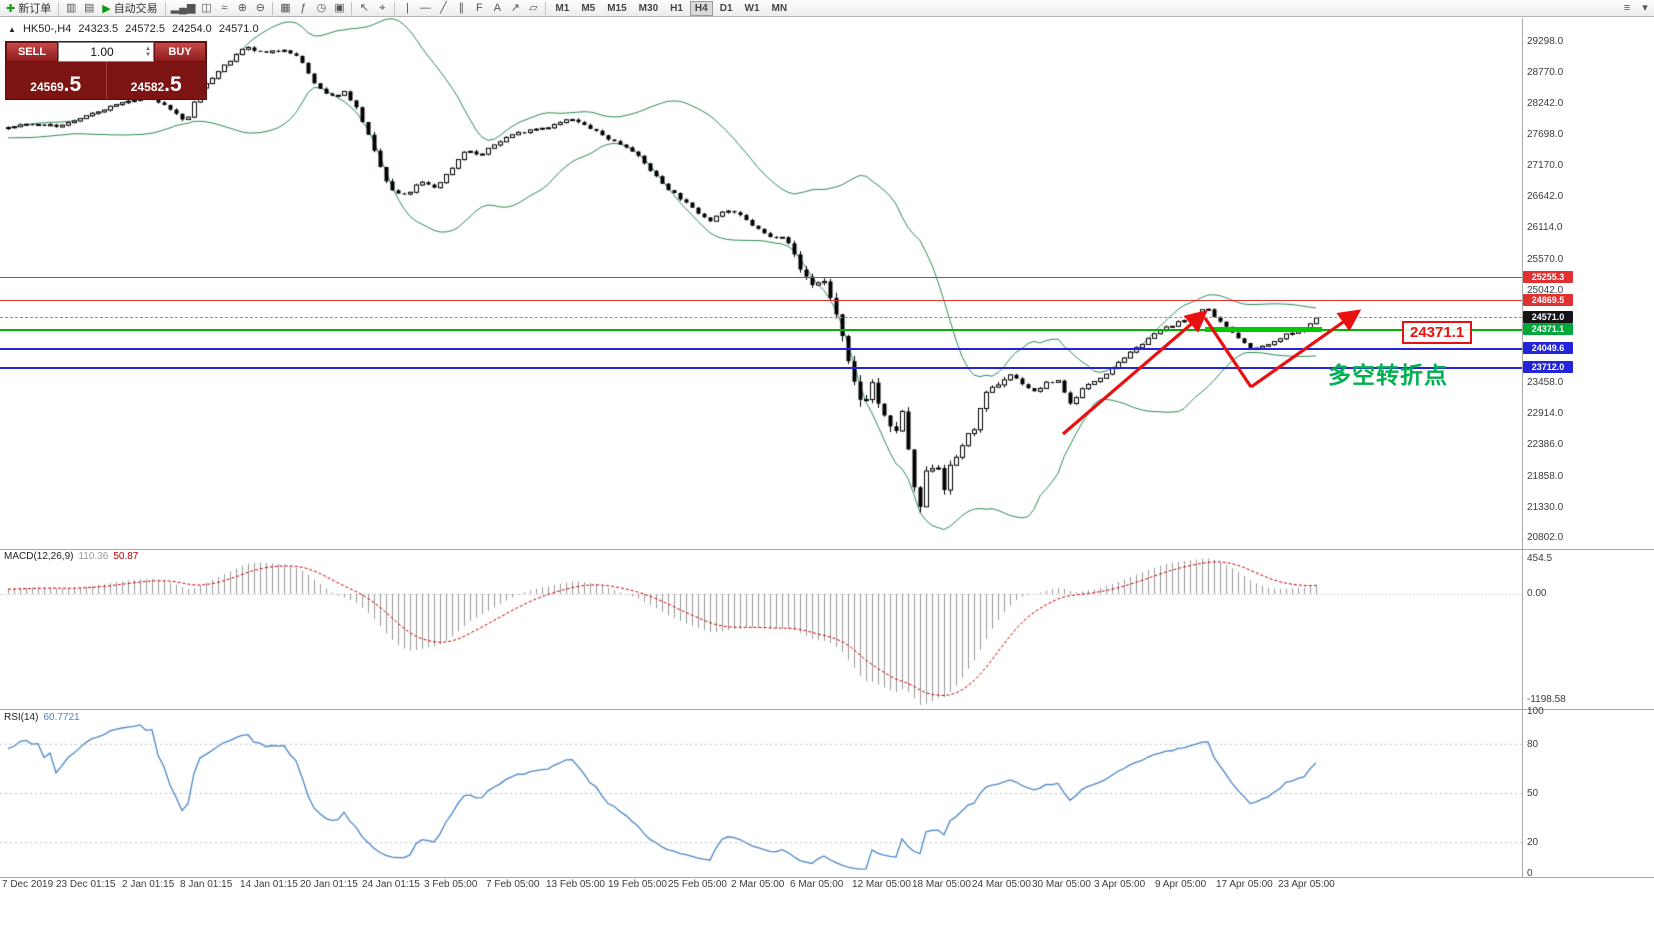 This screenshot has width=1654, height=944. I want to click on volume-input: 1.00 ▲ ▼, so click(106, 52).